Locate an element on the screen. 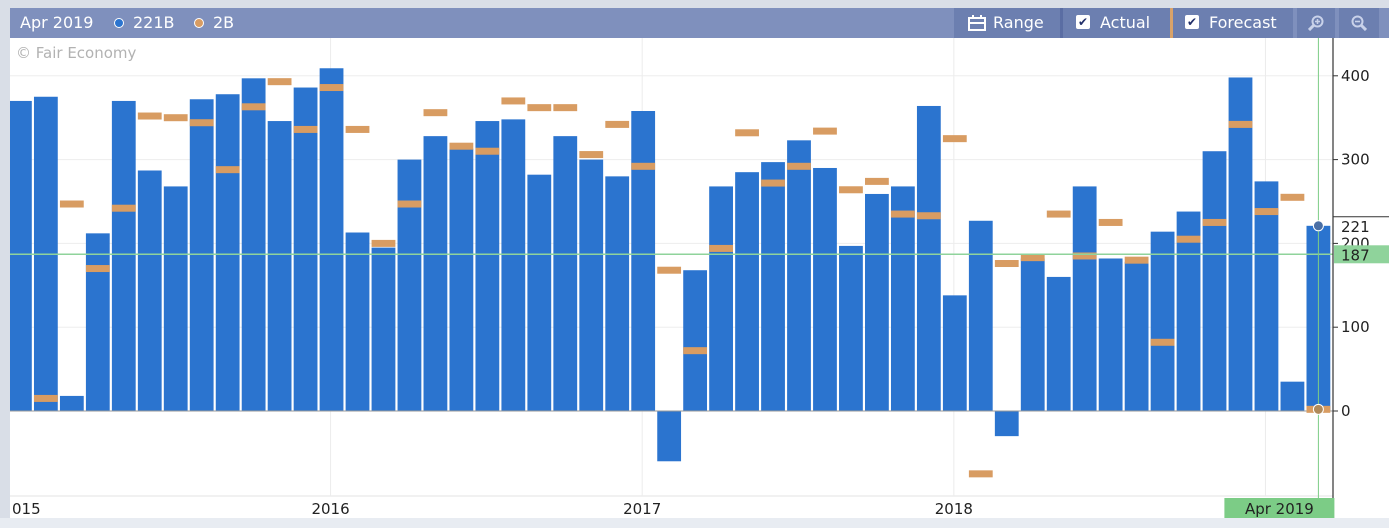  actual-label-box is located at coordinates (1361, 225).